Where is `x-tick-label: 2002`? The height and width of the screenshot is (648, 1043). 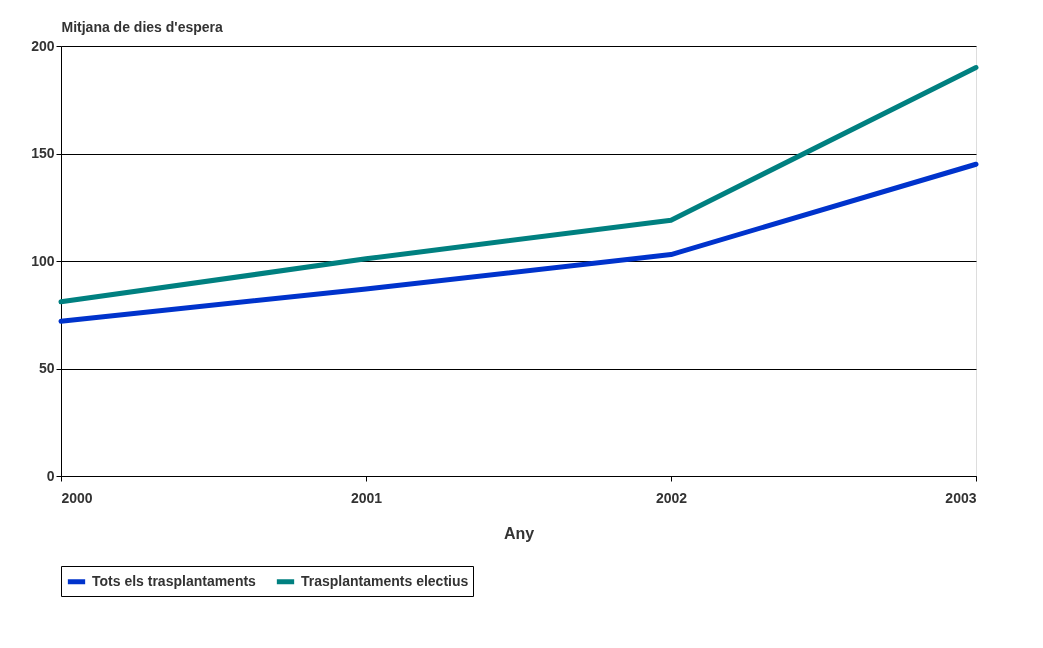
x-tick-label: 2002 is located at coordinates (671, 497).